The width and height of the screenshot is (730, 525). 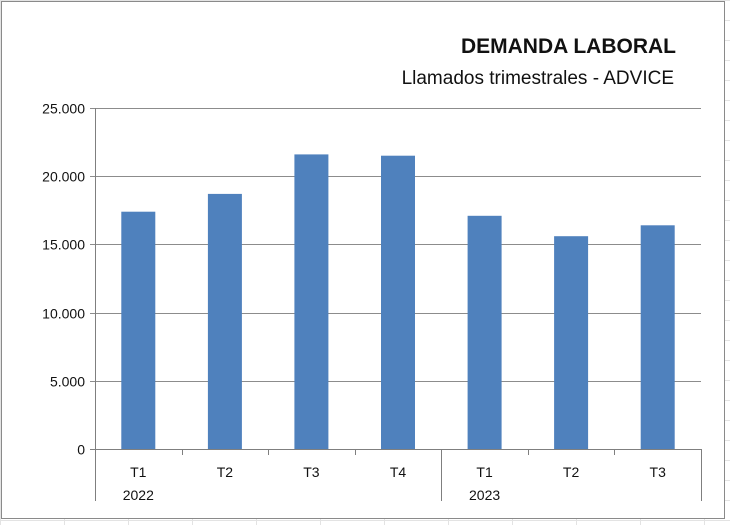 What do you see at coordinates (63, 245) in the screenshot?
I see `y-tick-label: 15.000` at bounding box center [63, 245].